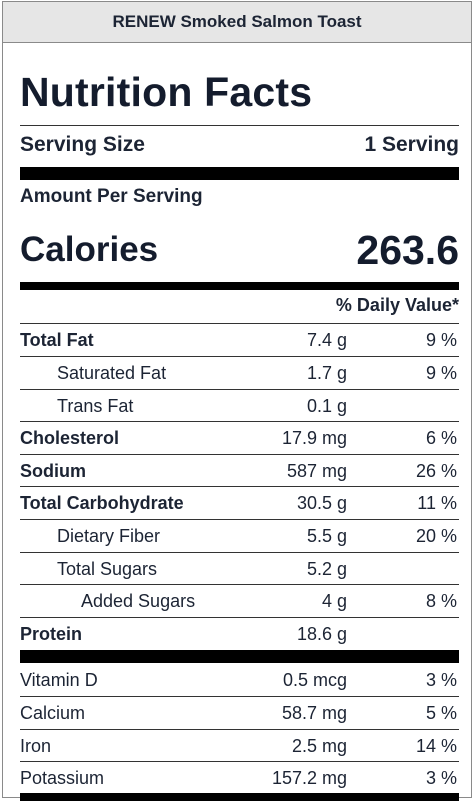  Describe the element at coordinates (239, 797) in the screenshot. I see `bottom-thick-divider` at that location.